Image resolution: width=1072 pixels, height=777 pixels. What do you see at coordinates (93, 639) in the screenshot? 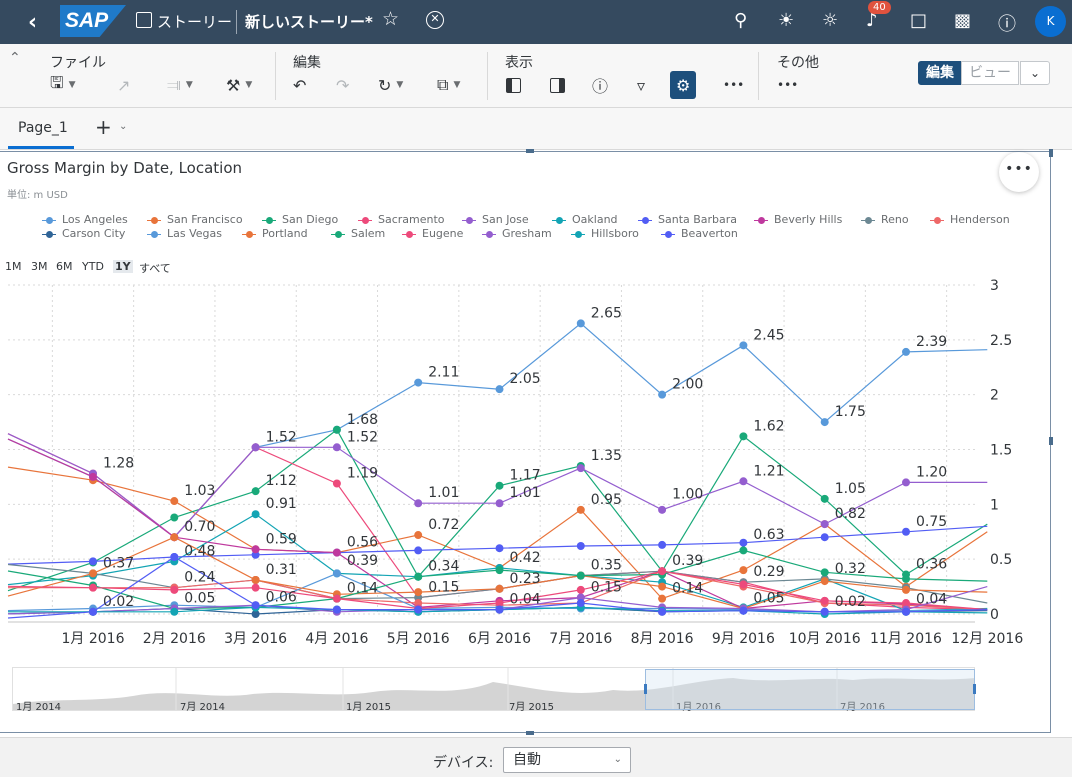
I see `x-tick-label: 1月 2016` at bounding box center [93, 639].